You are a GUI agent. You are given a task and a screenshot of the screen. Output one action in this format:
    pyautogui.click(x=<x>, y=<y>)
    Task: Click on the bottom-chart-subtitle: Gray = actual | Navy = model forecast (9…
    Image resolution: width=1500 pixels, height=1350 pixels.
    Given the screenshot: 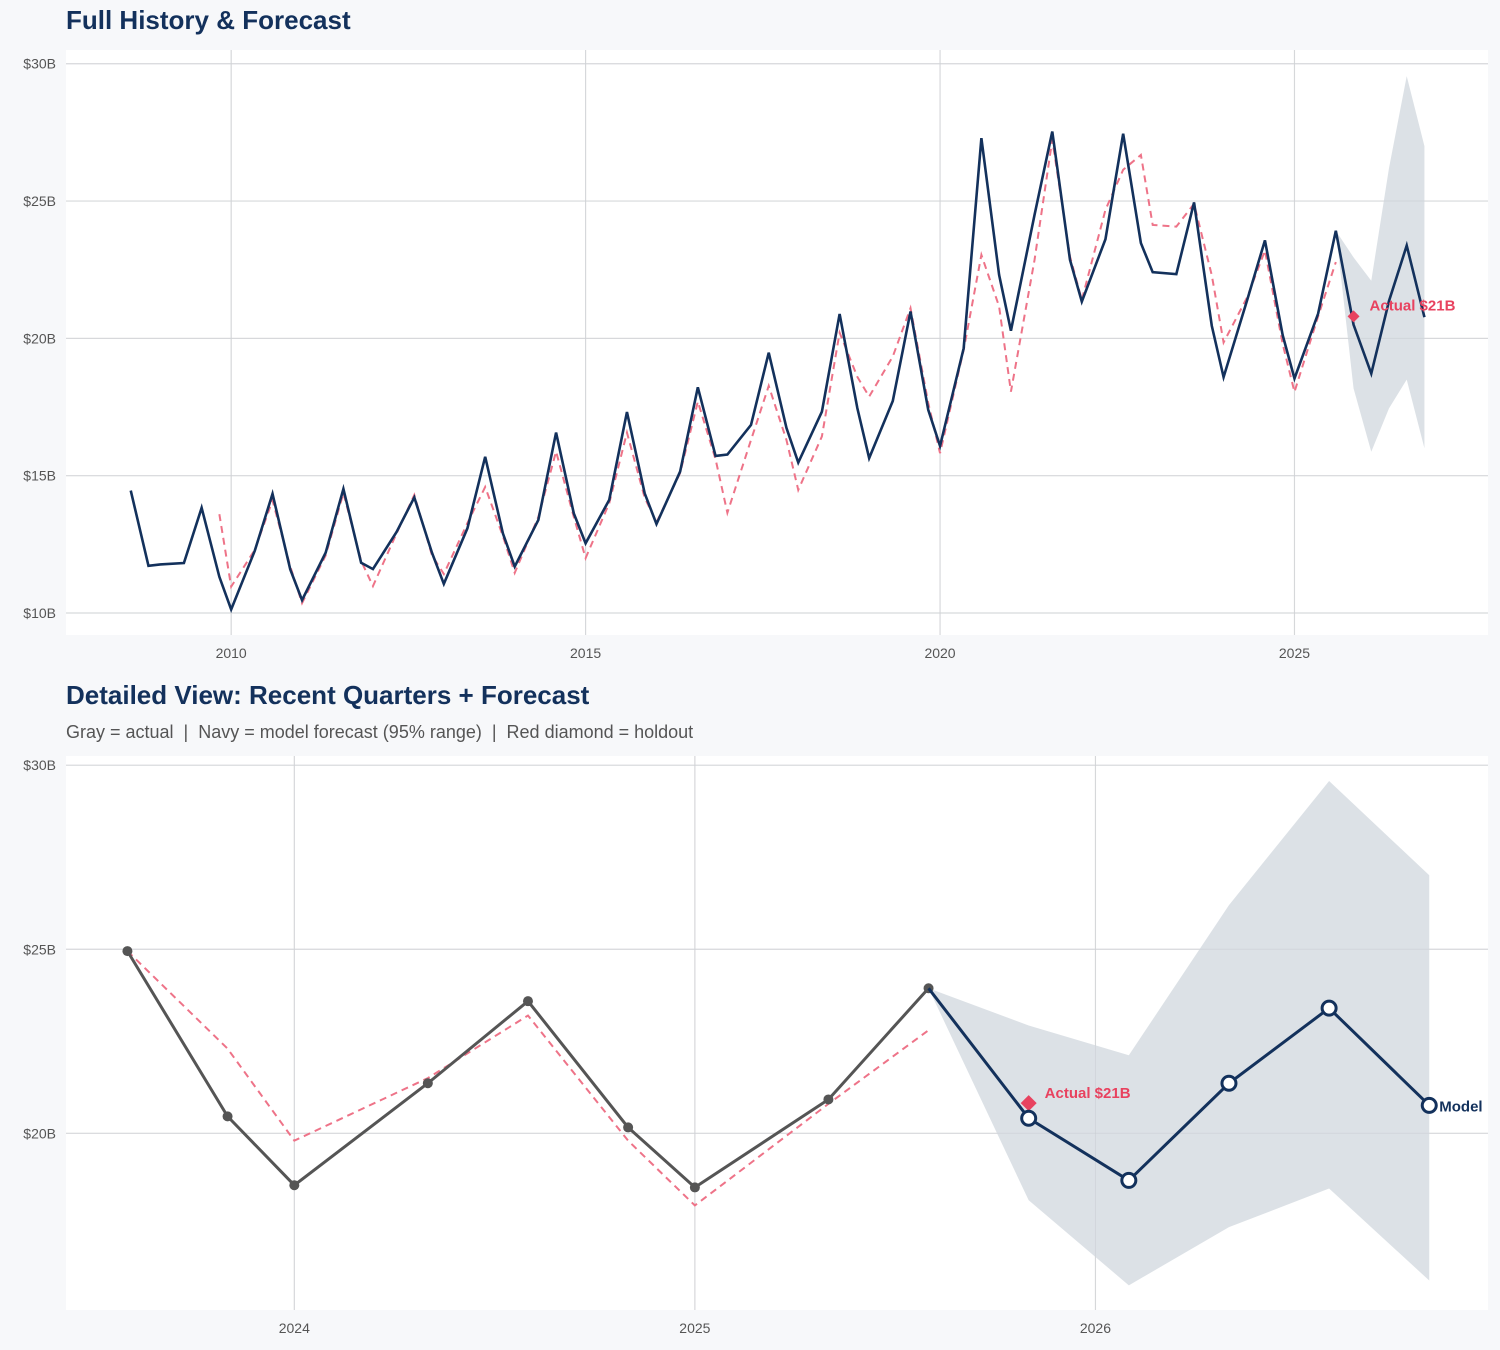 What is the action you would take?
    pyautogui.click(x=380, y=732)
    